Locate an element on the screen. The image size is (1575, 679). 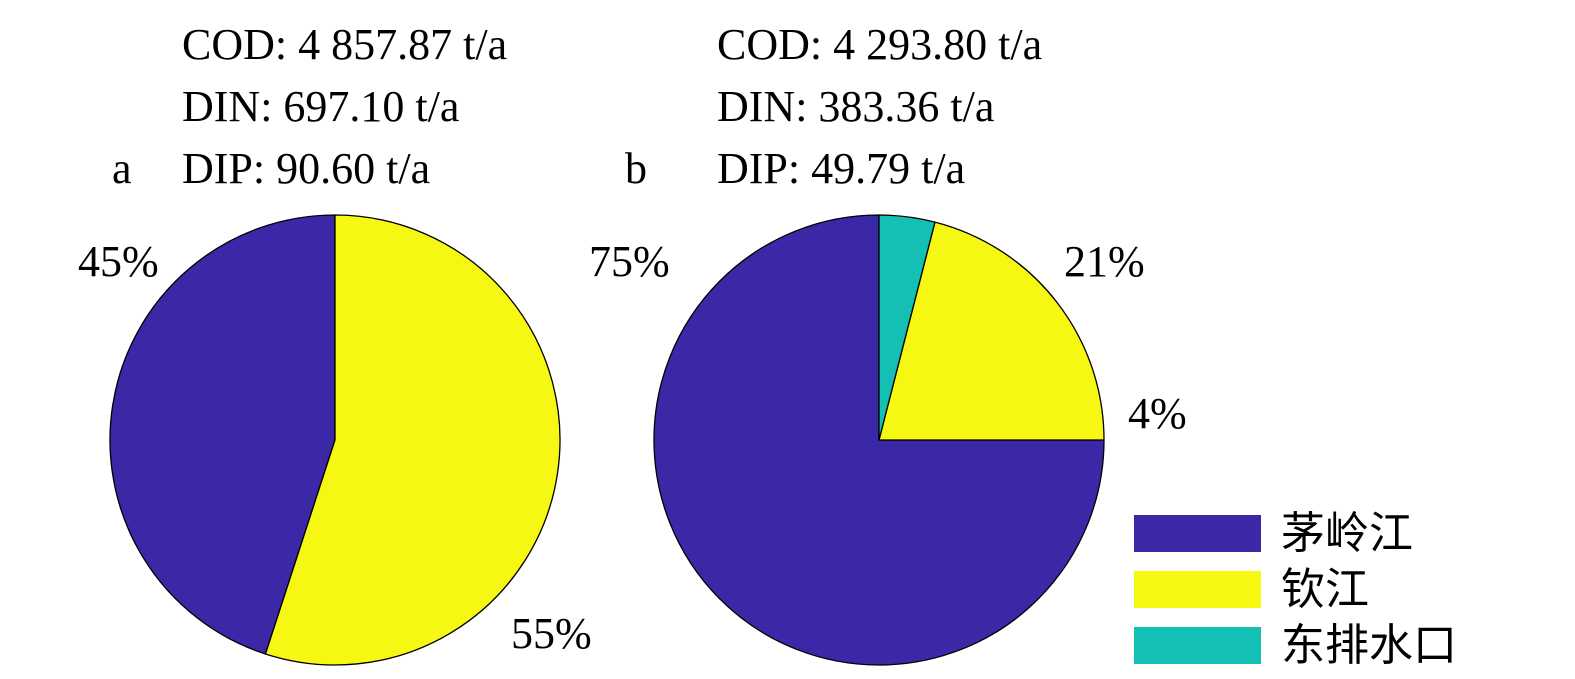
legend-label-0: 茅岭江 is located at coordinates (1347, 533).